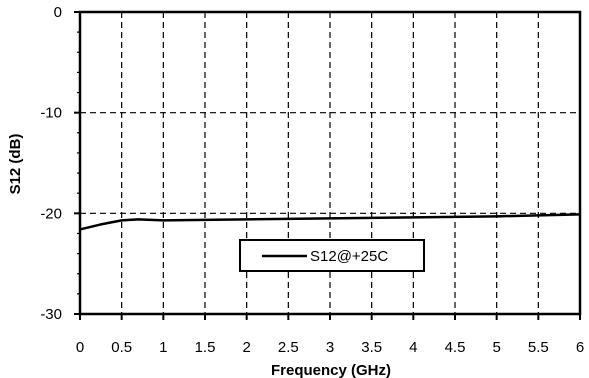  I want to click on x-tick-label: 4.5, so click(455, 347).